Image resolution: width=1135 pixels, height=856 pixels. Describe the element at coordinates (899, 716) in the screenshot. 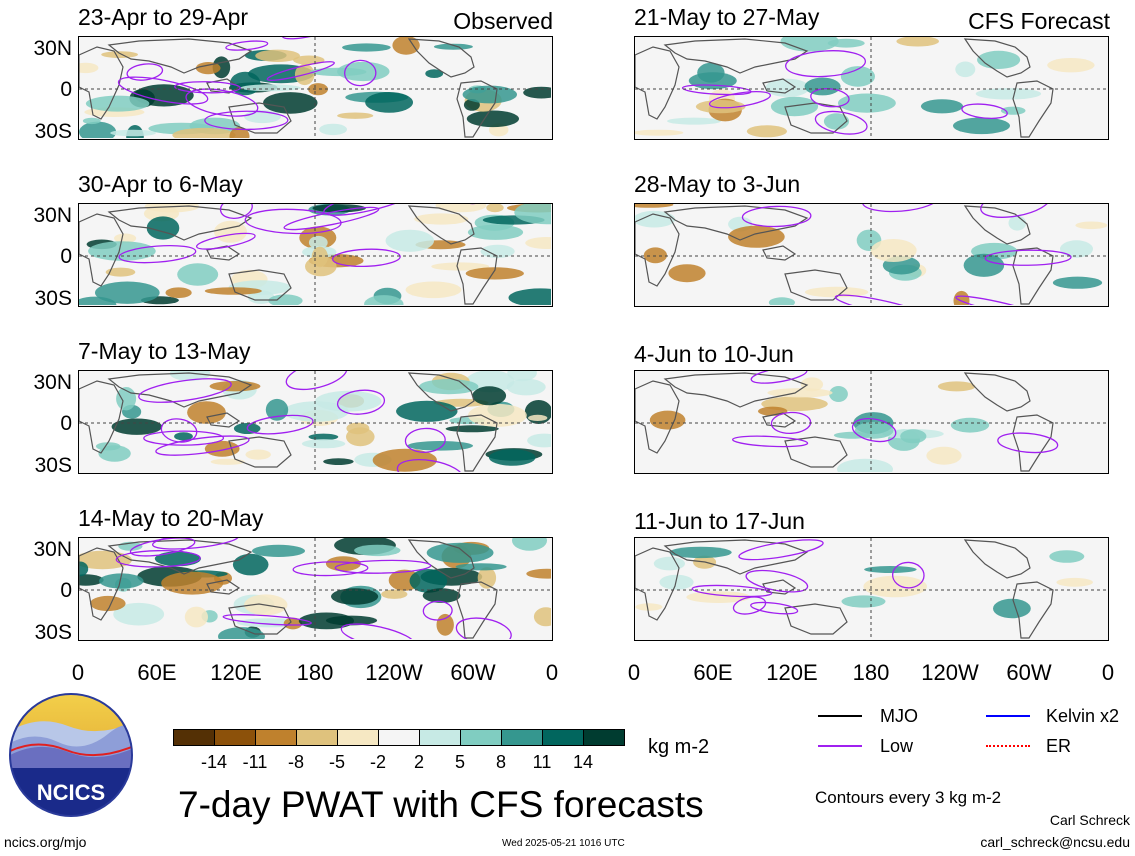

I see `legend-mjo-label: MJO` at that location.